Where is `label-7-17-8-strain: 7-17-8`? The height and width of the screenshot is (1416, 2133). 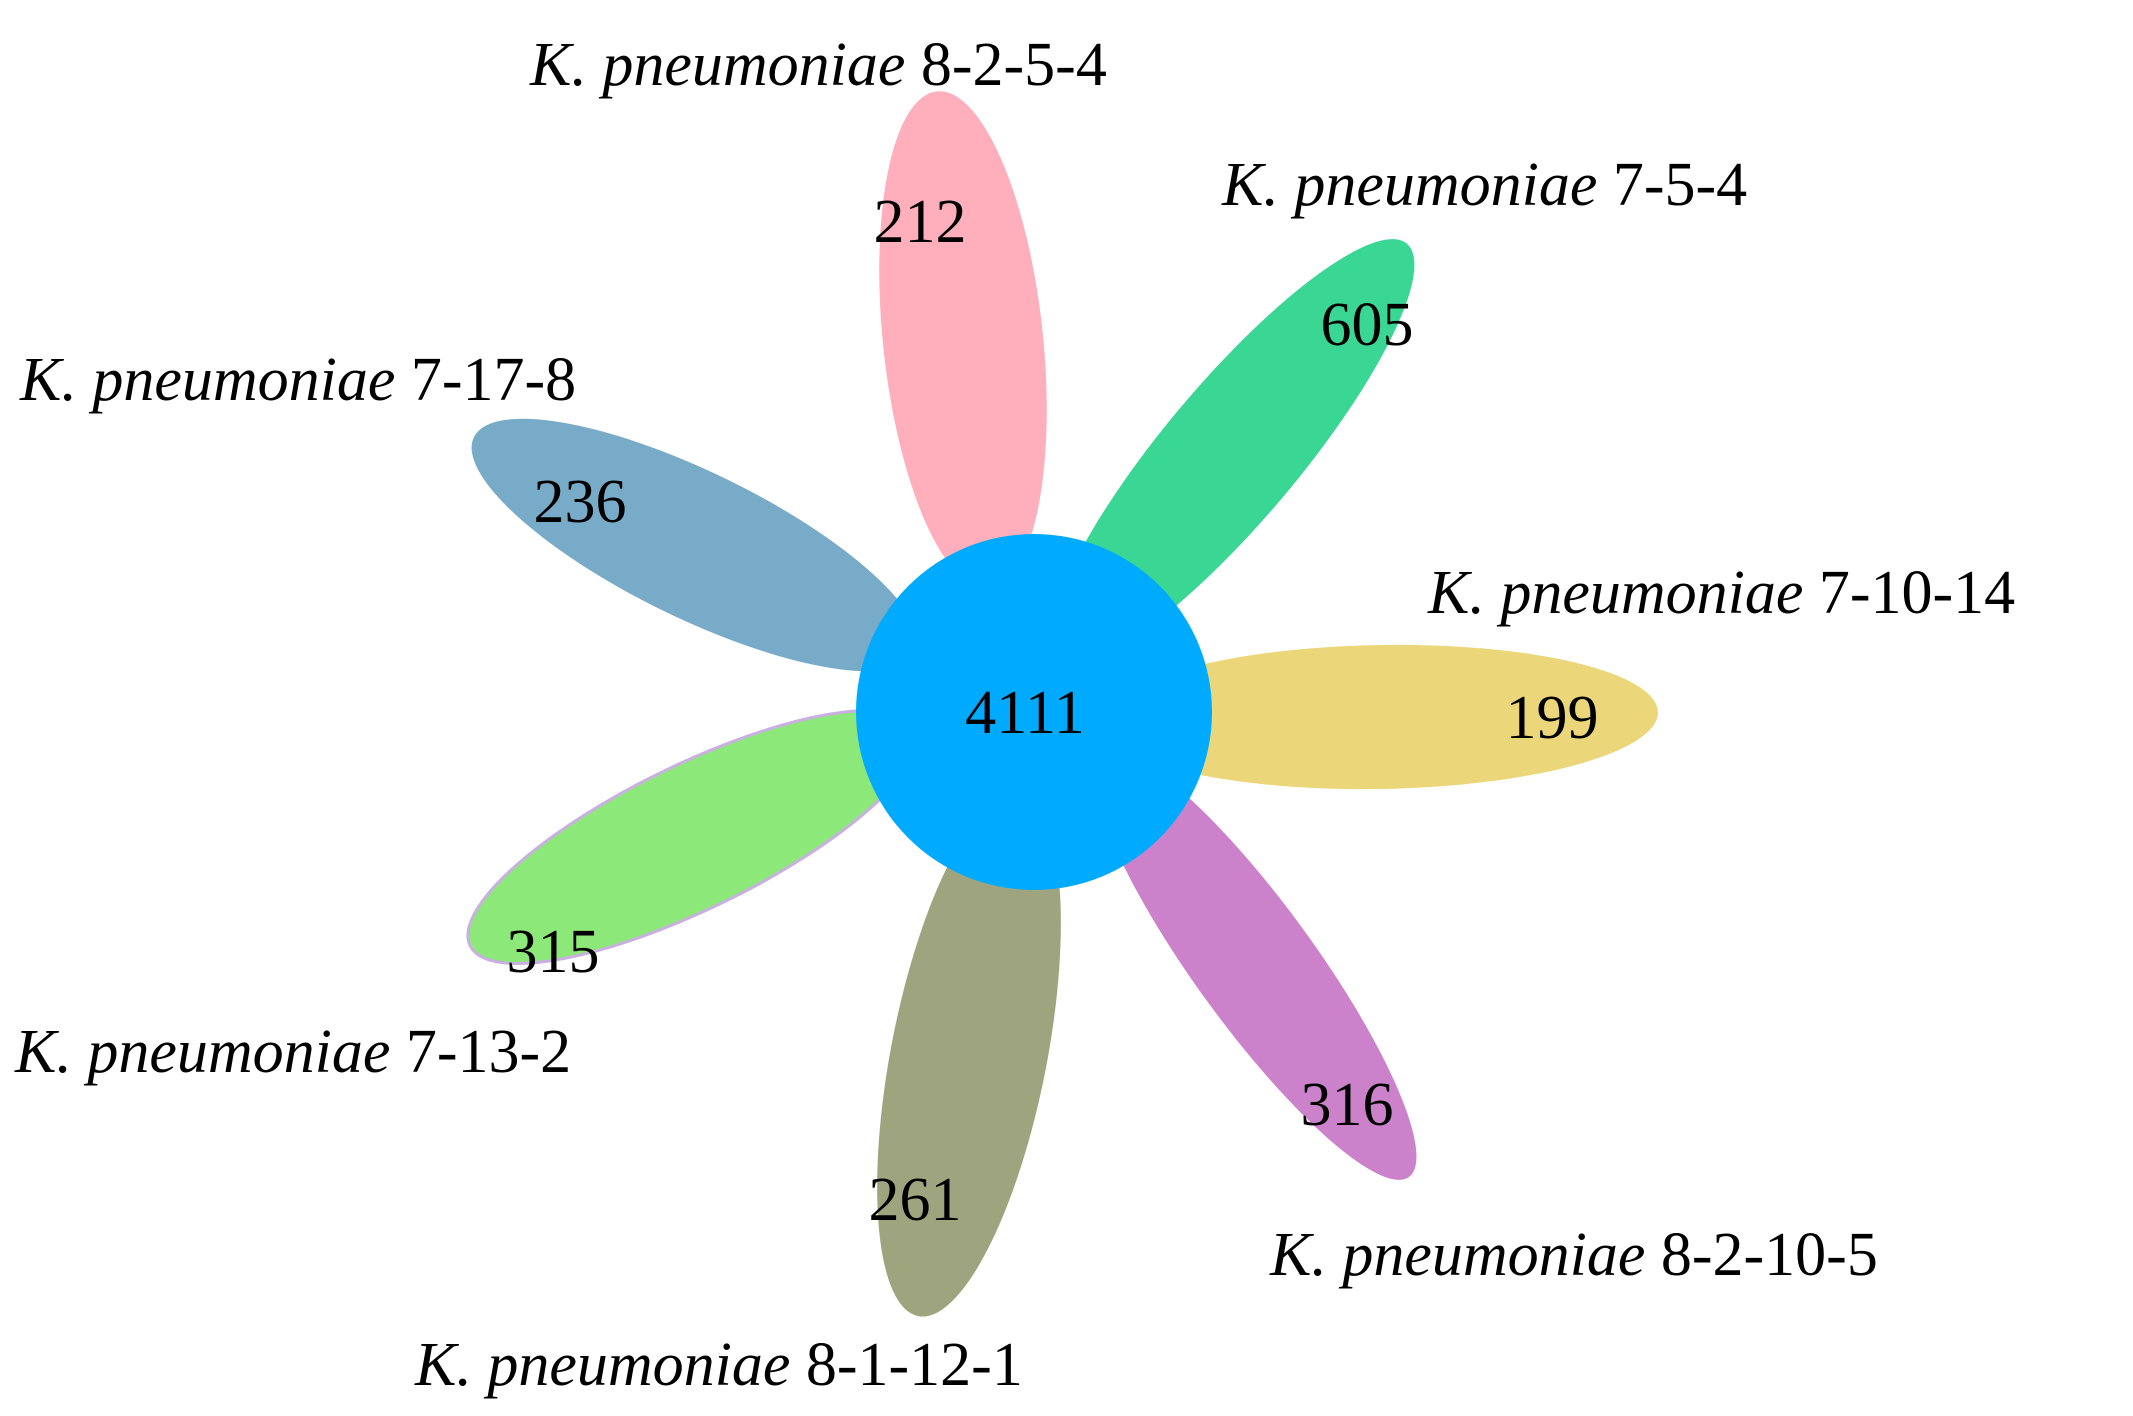
label-7-17-8-strain: 7-17-8 is located at coordinates (493, 380).